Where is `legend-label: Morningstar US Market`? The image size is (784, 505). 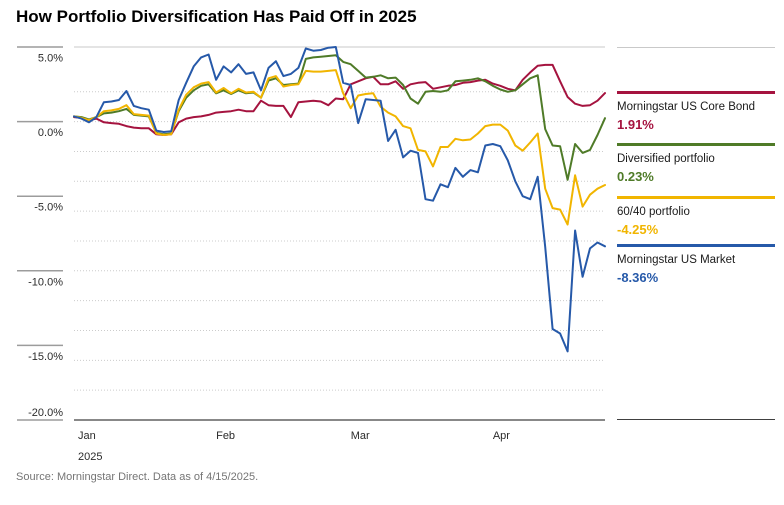
legend-label: Morningstar US Market is located at coordinates (676, 260).